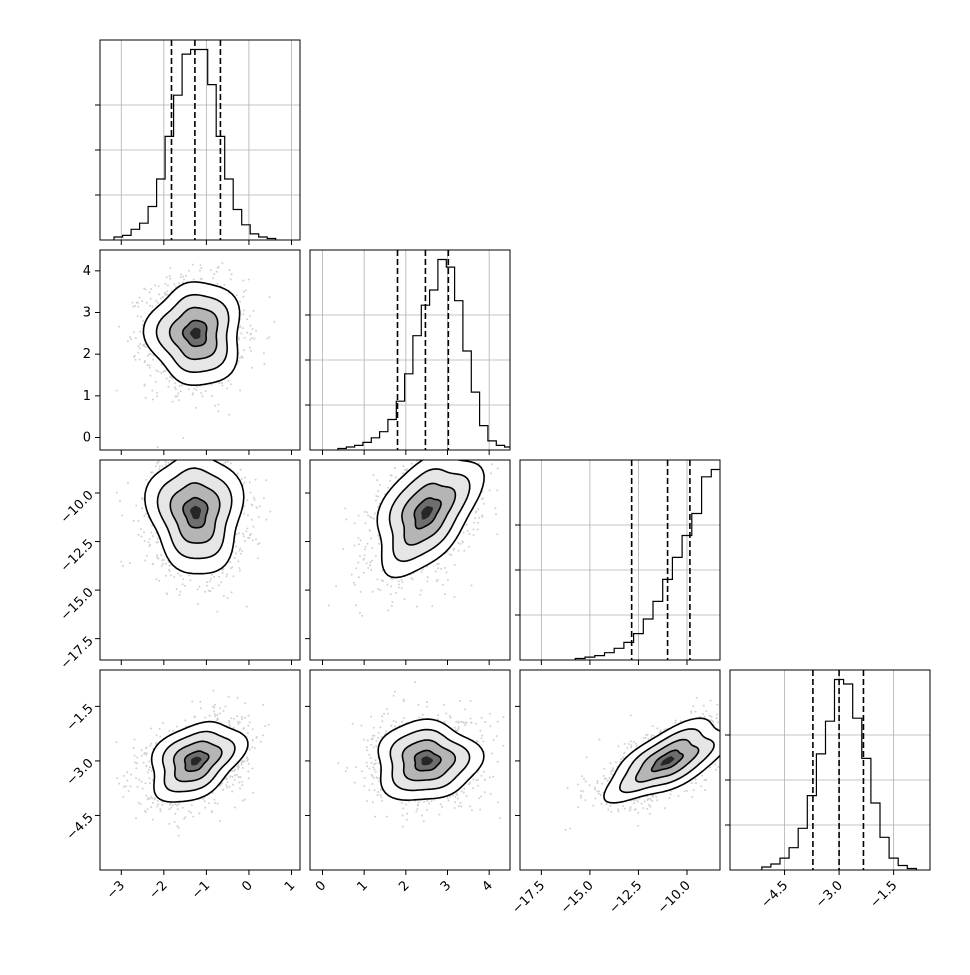  I want to click on y-tick-label: −3.0, so click(80, 772).